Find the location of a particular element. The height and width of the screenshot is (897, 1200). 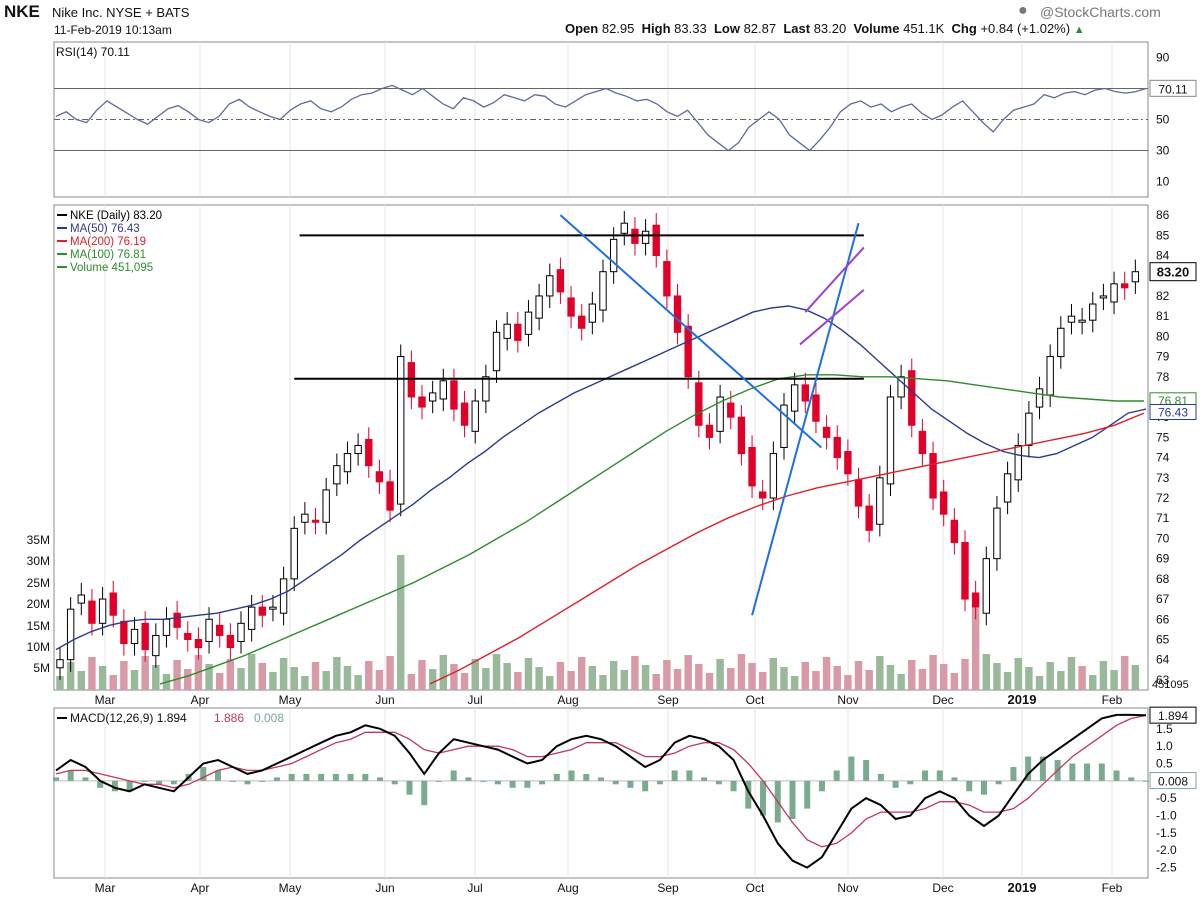

macd-y-tick: 1.0 is located at coordinates (1164, 746).